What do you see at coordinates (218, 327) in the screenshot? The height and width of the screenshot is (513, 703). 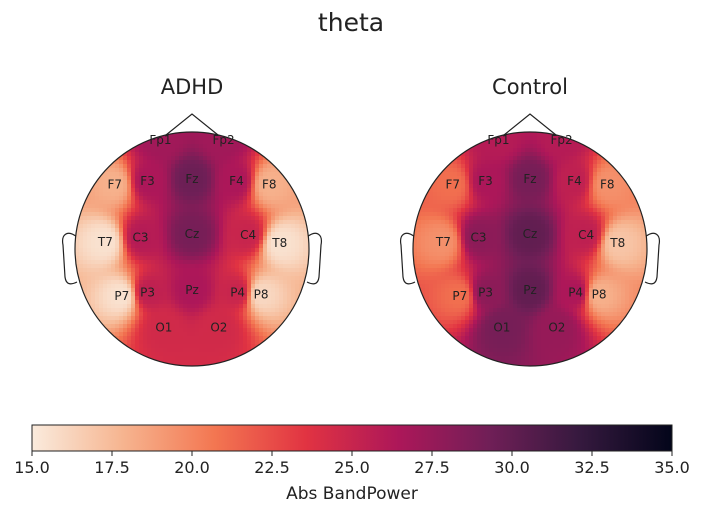 I see `electrode-label-o2: O2` at bounding box center [218, 327].